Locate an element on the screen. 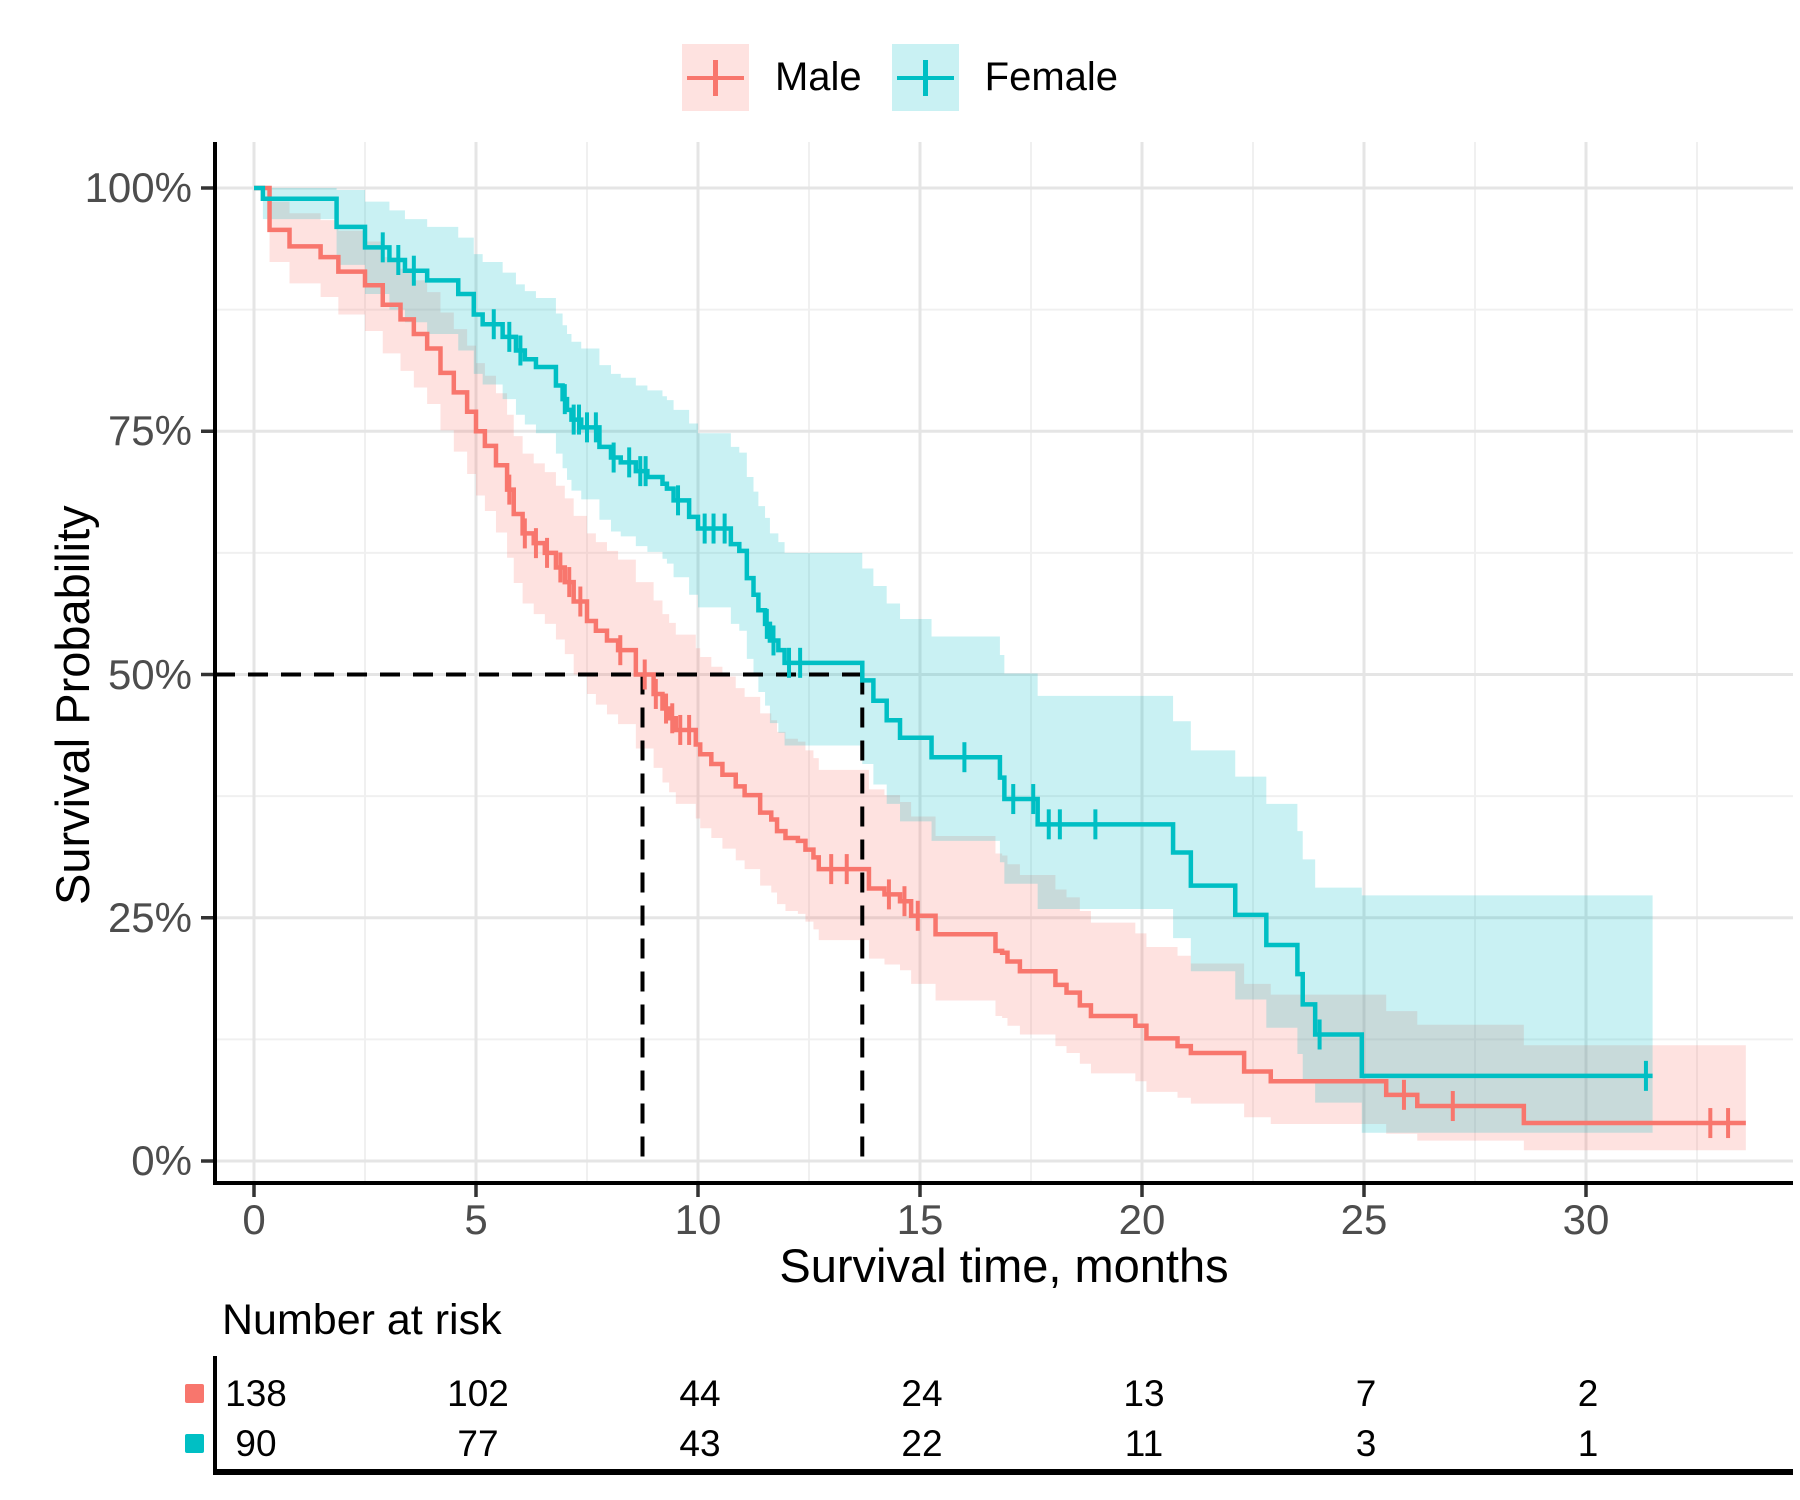 The height and width of the screenshot is (1500, 1800). x-tick-label-25: 25 is located at coordinates (1364, 1219).